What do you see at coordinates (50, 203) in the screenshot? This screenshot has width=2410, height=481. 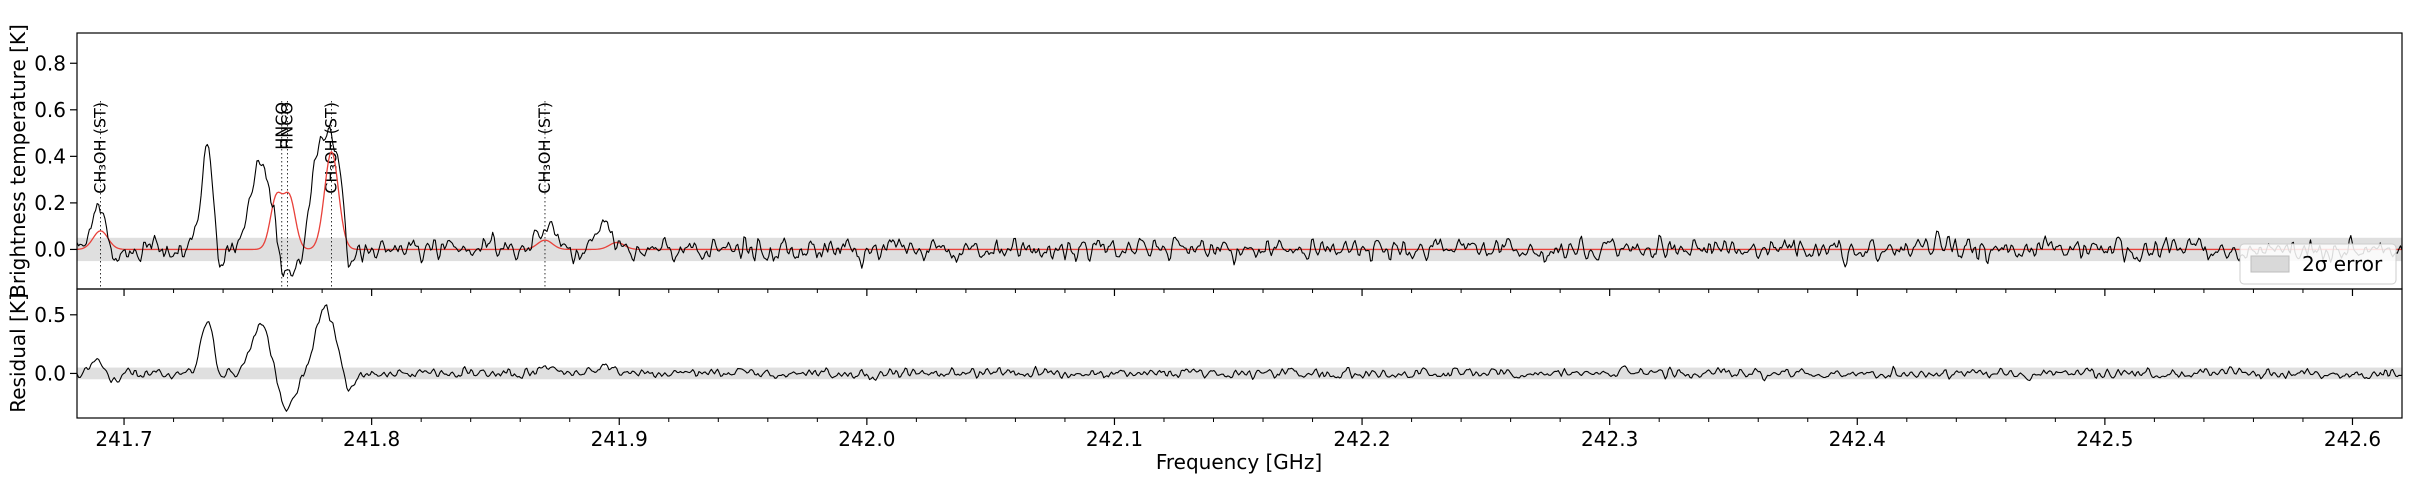 I see `y-tick-label: 0.2` at bounding box center [50, 203].